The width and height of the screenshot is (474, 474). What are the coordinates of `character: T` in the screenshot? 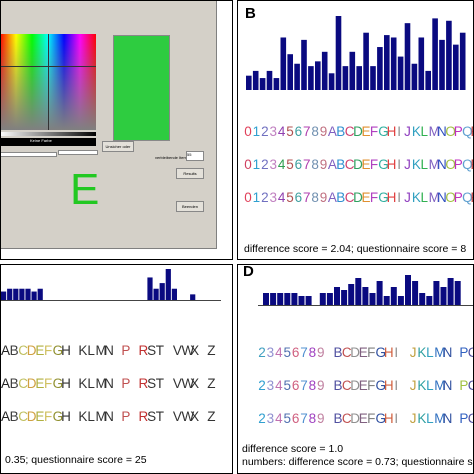 It's located at (160, 350).